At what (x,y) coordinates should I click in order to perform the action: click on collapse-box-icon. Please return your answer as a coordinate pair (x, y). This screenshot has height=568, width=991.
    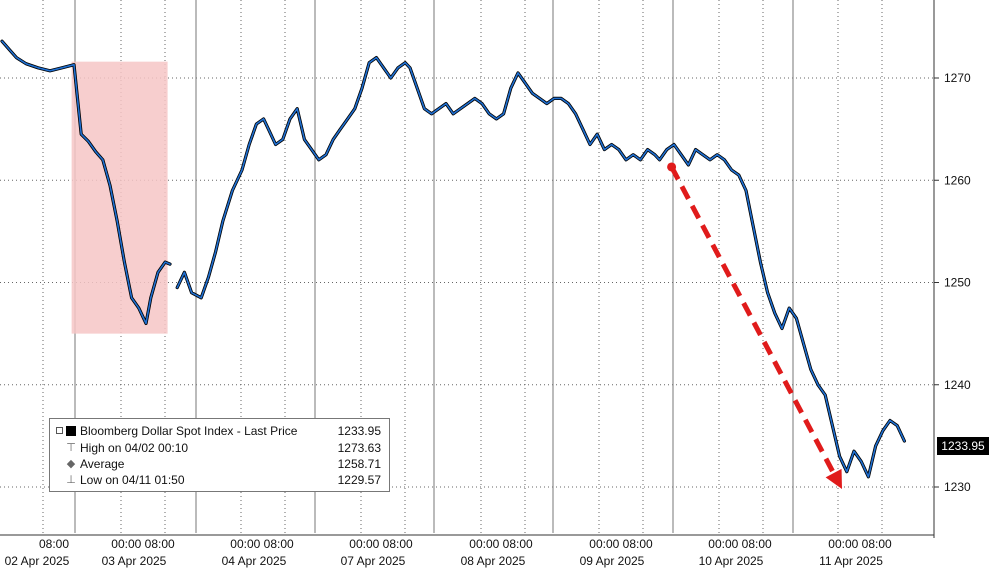
    Looking at the image, I should click on (59, 430).